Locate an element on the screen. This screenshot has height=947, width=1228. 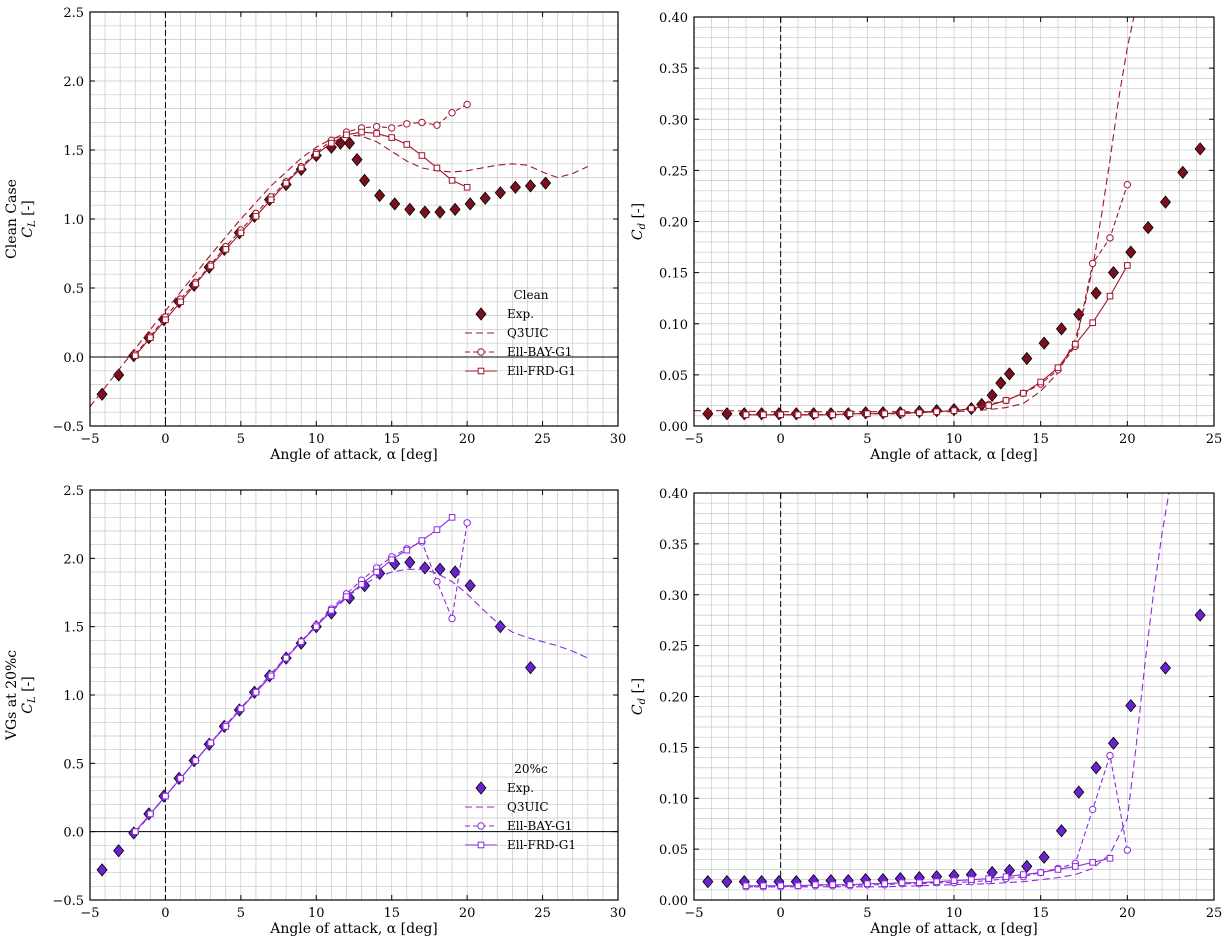
y-tick-label: 0.20 is located at coordinates (673, 698).